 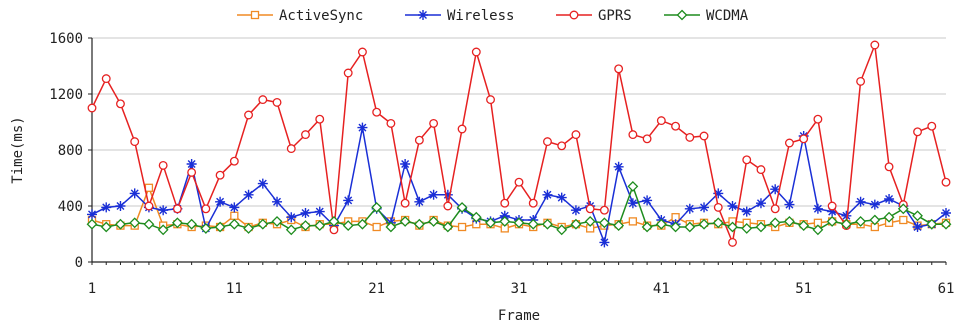 I want to click on x-tick-label: 51, so click(x=803, y=289).